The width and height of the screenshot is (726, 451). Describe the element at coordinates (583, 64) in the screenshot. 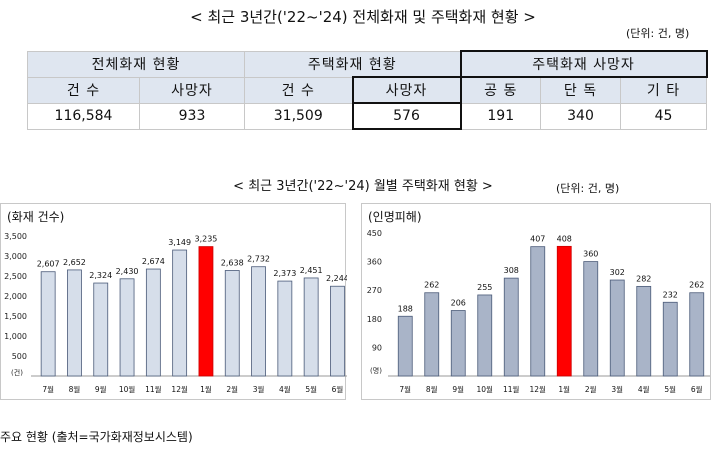

I see `group-house-deaths: 주택화재 사망자` at that location.